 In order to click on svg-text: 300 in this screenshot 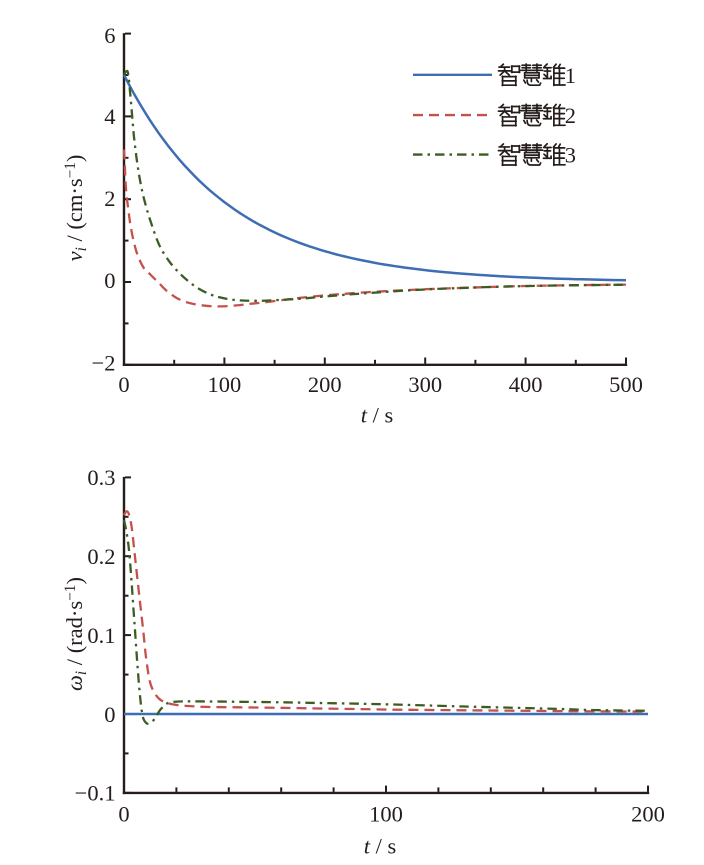, I will do `click(425, 384)`.